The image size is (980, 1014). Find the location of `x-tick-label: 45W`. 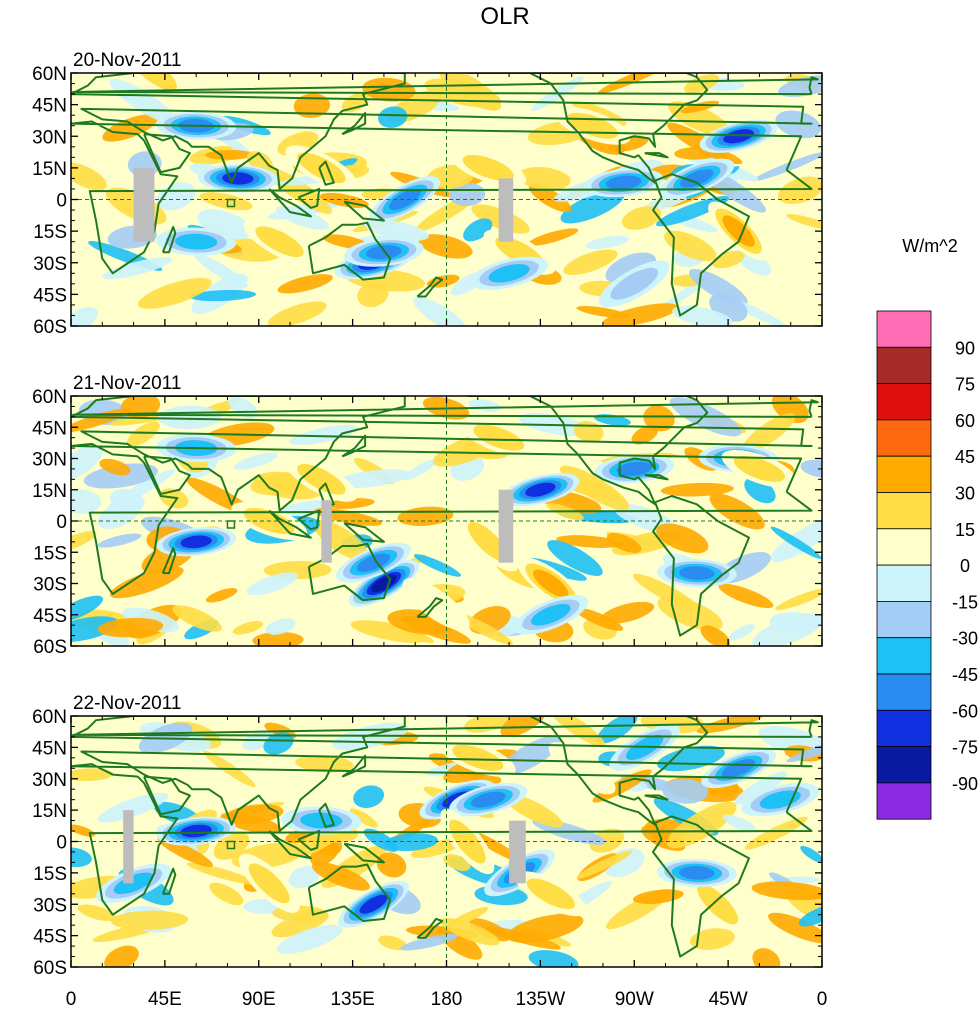

x-tick-label: 45W is located at coordinates (728, 999).